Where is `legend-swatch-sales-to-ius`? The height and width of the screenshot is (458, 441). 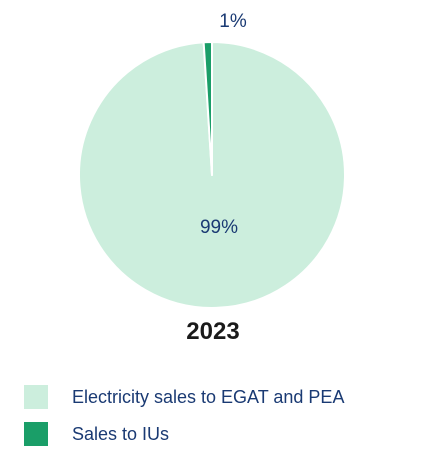 legend-swatch-sales-to-ius is located at coordinates (36, 434).